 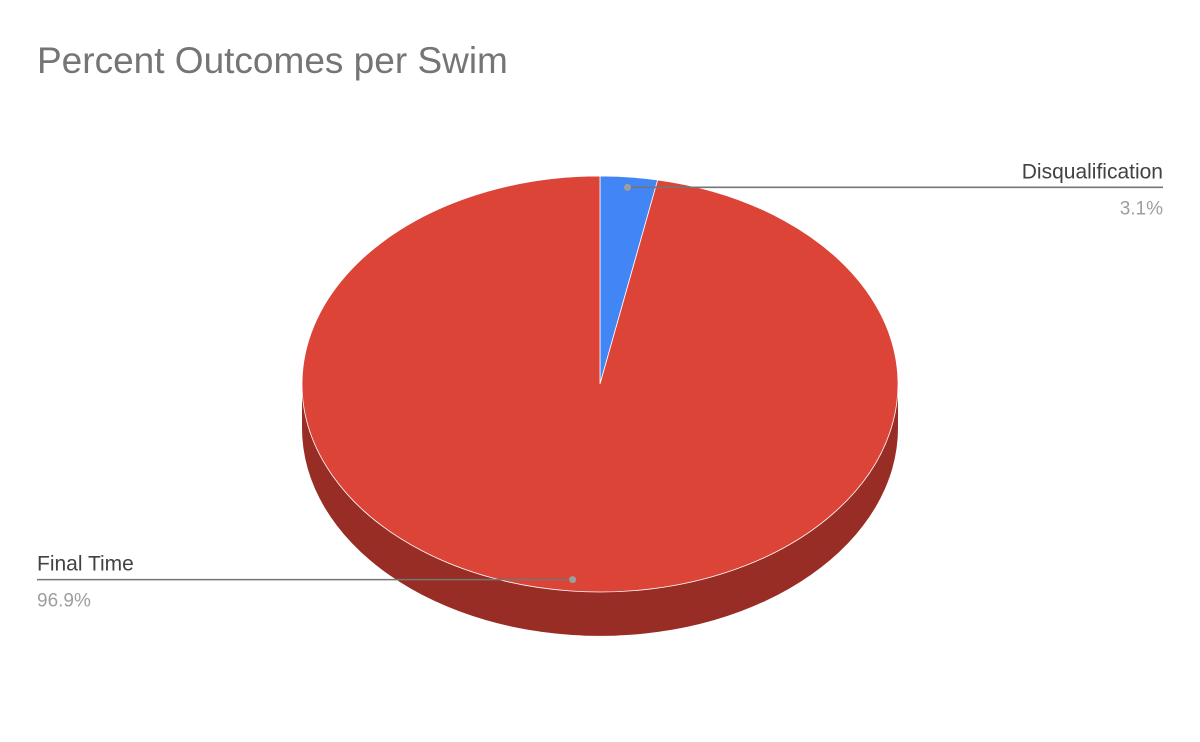 I want to click on slice-label-final-time: Final Time, so click(x=85, y=564).